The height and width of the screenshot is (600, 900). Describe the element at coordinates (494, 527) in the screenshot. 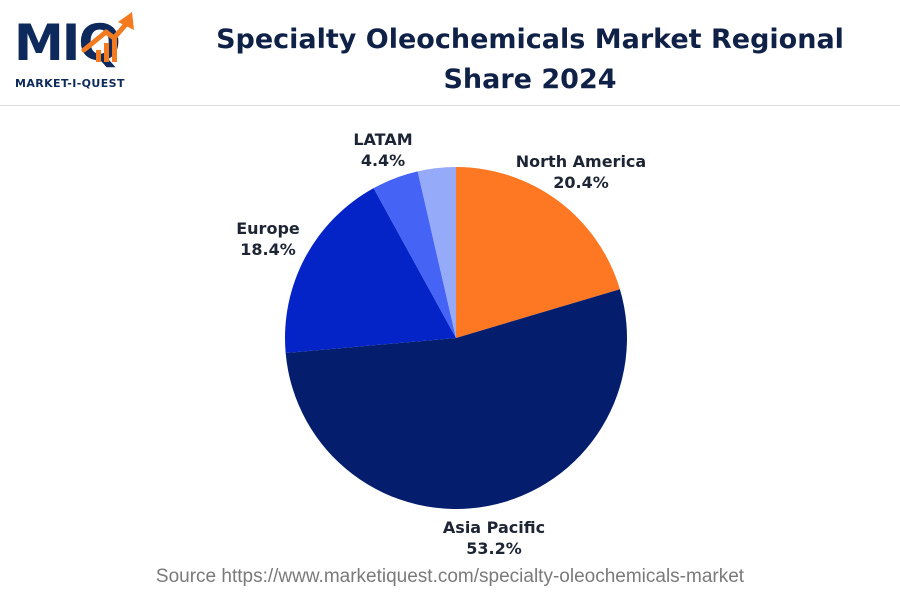

I see `slice-label-asia-pacific: Asia Pacific` at that location.